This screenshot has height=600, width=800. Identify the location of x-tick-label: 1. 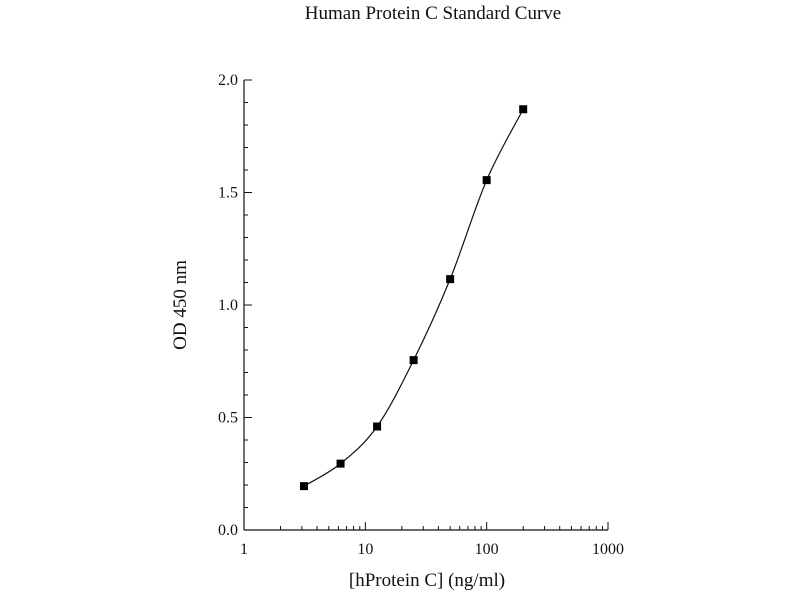
(244, 549).